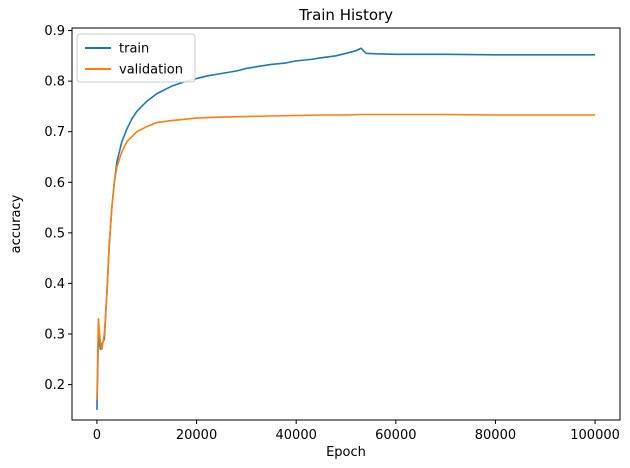  Describe the element at coordinates (54, 335) in the screenshot. I see `y-tick-label: 0.3` at that location.